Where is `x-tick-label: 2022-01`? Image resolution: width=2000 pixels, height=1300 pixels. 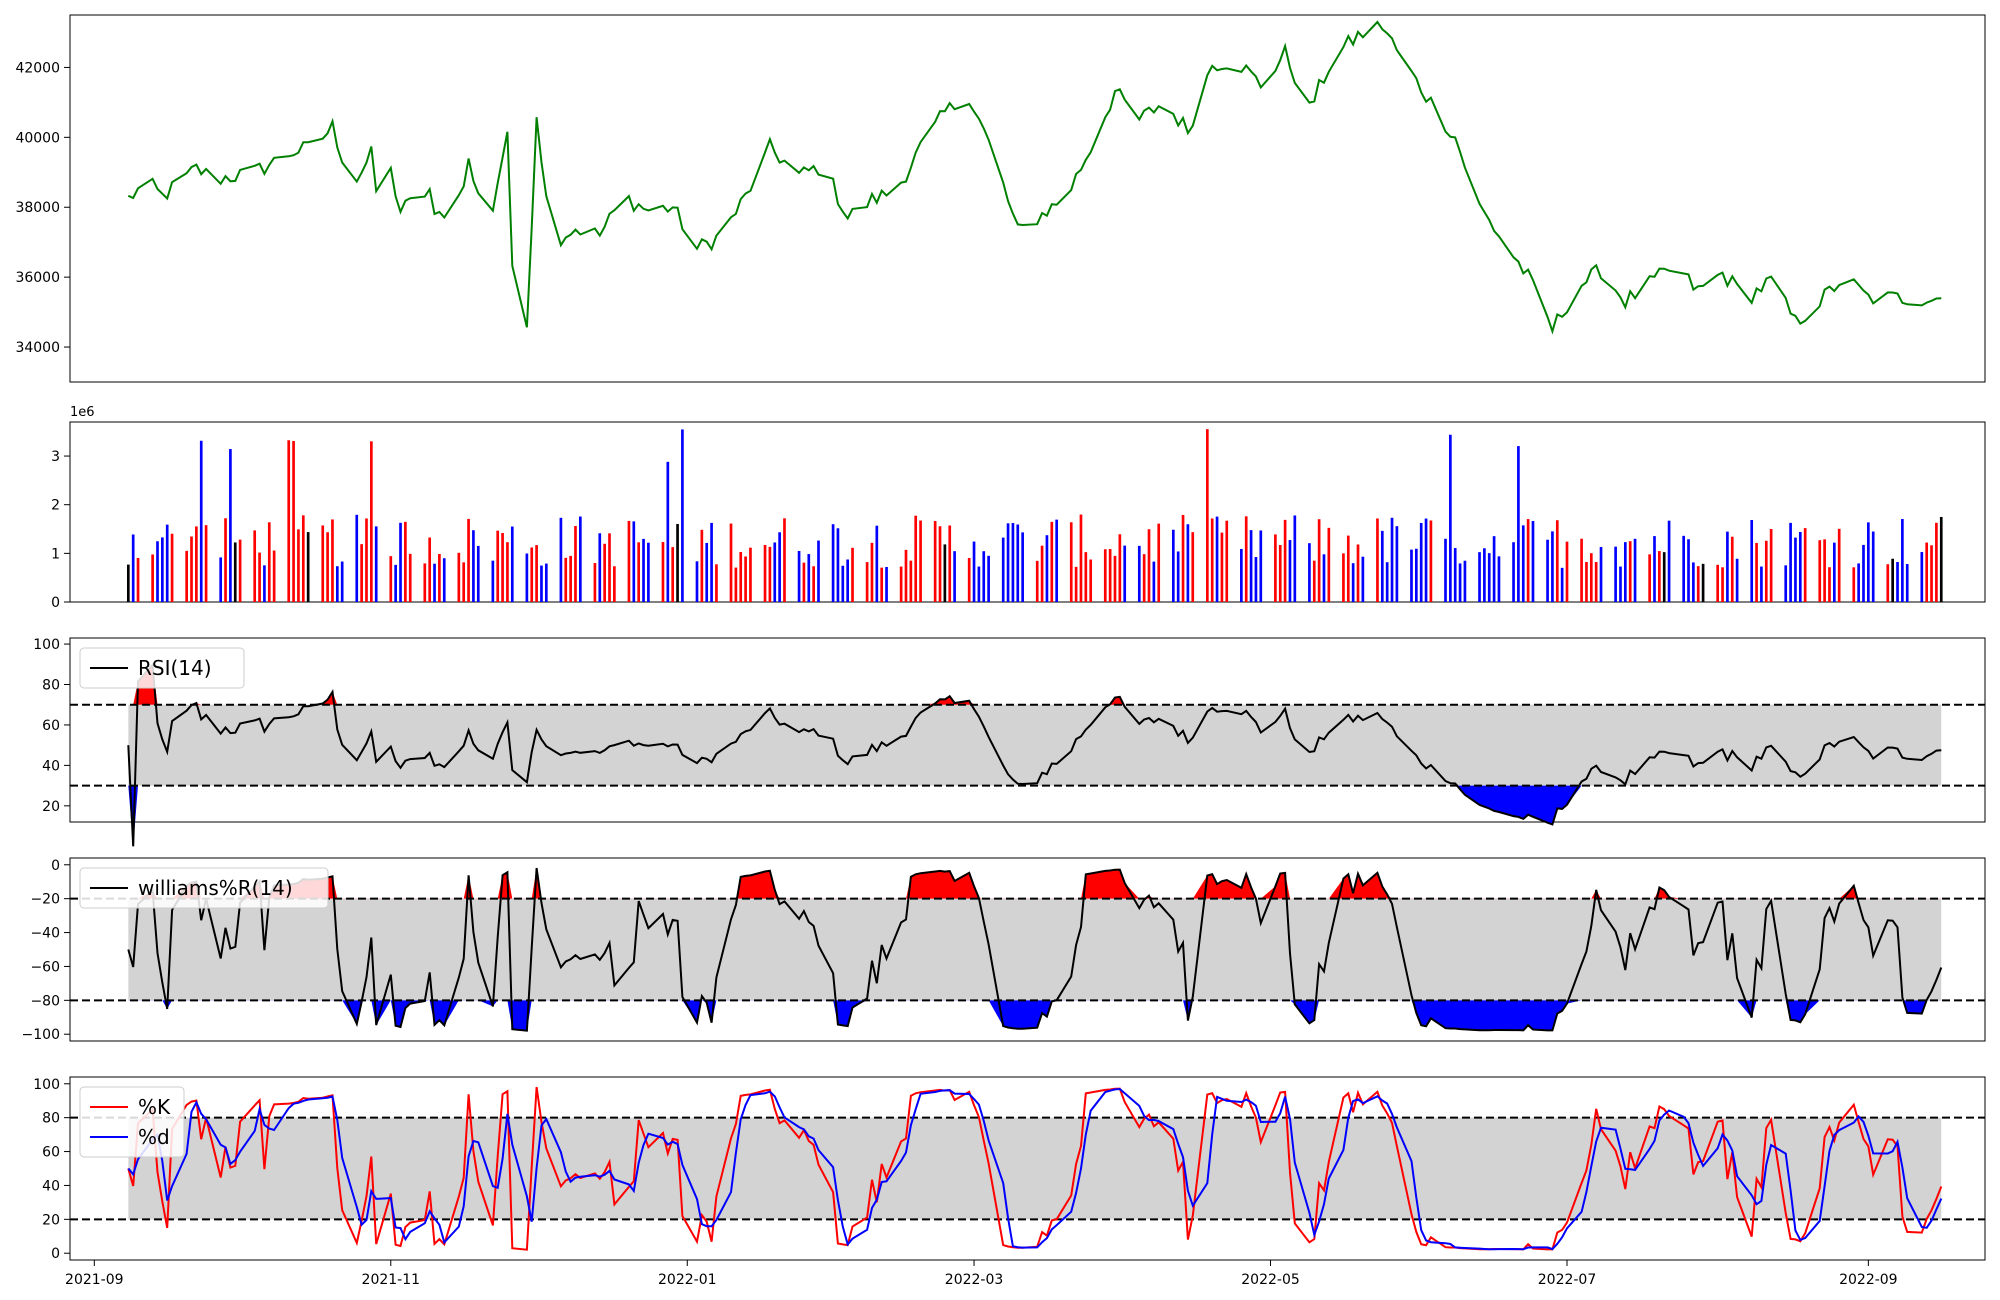
x-tick-label: 2022-01 is located at coordinates (687, 1280).